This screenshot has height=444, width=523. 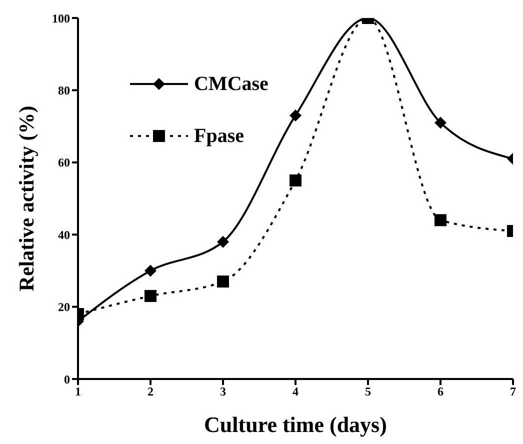 What do you see at coordinates (151, 391) in the screenshot?
I see `x-tick-label: 2` at bounding box center [151, 391].